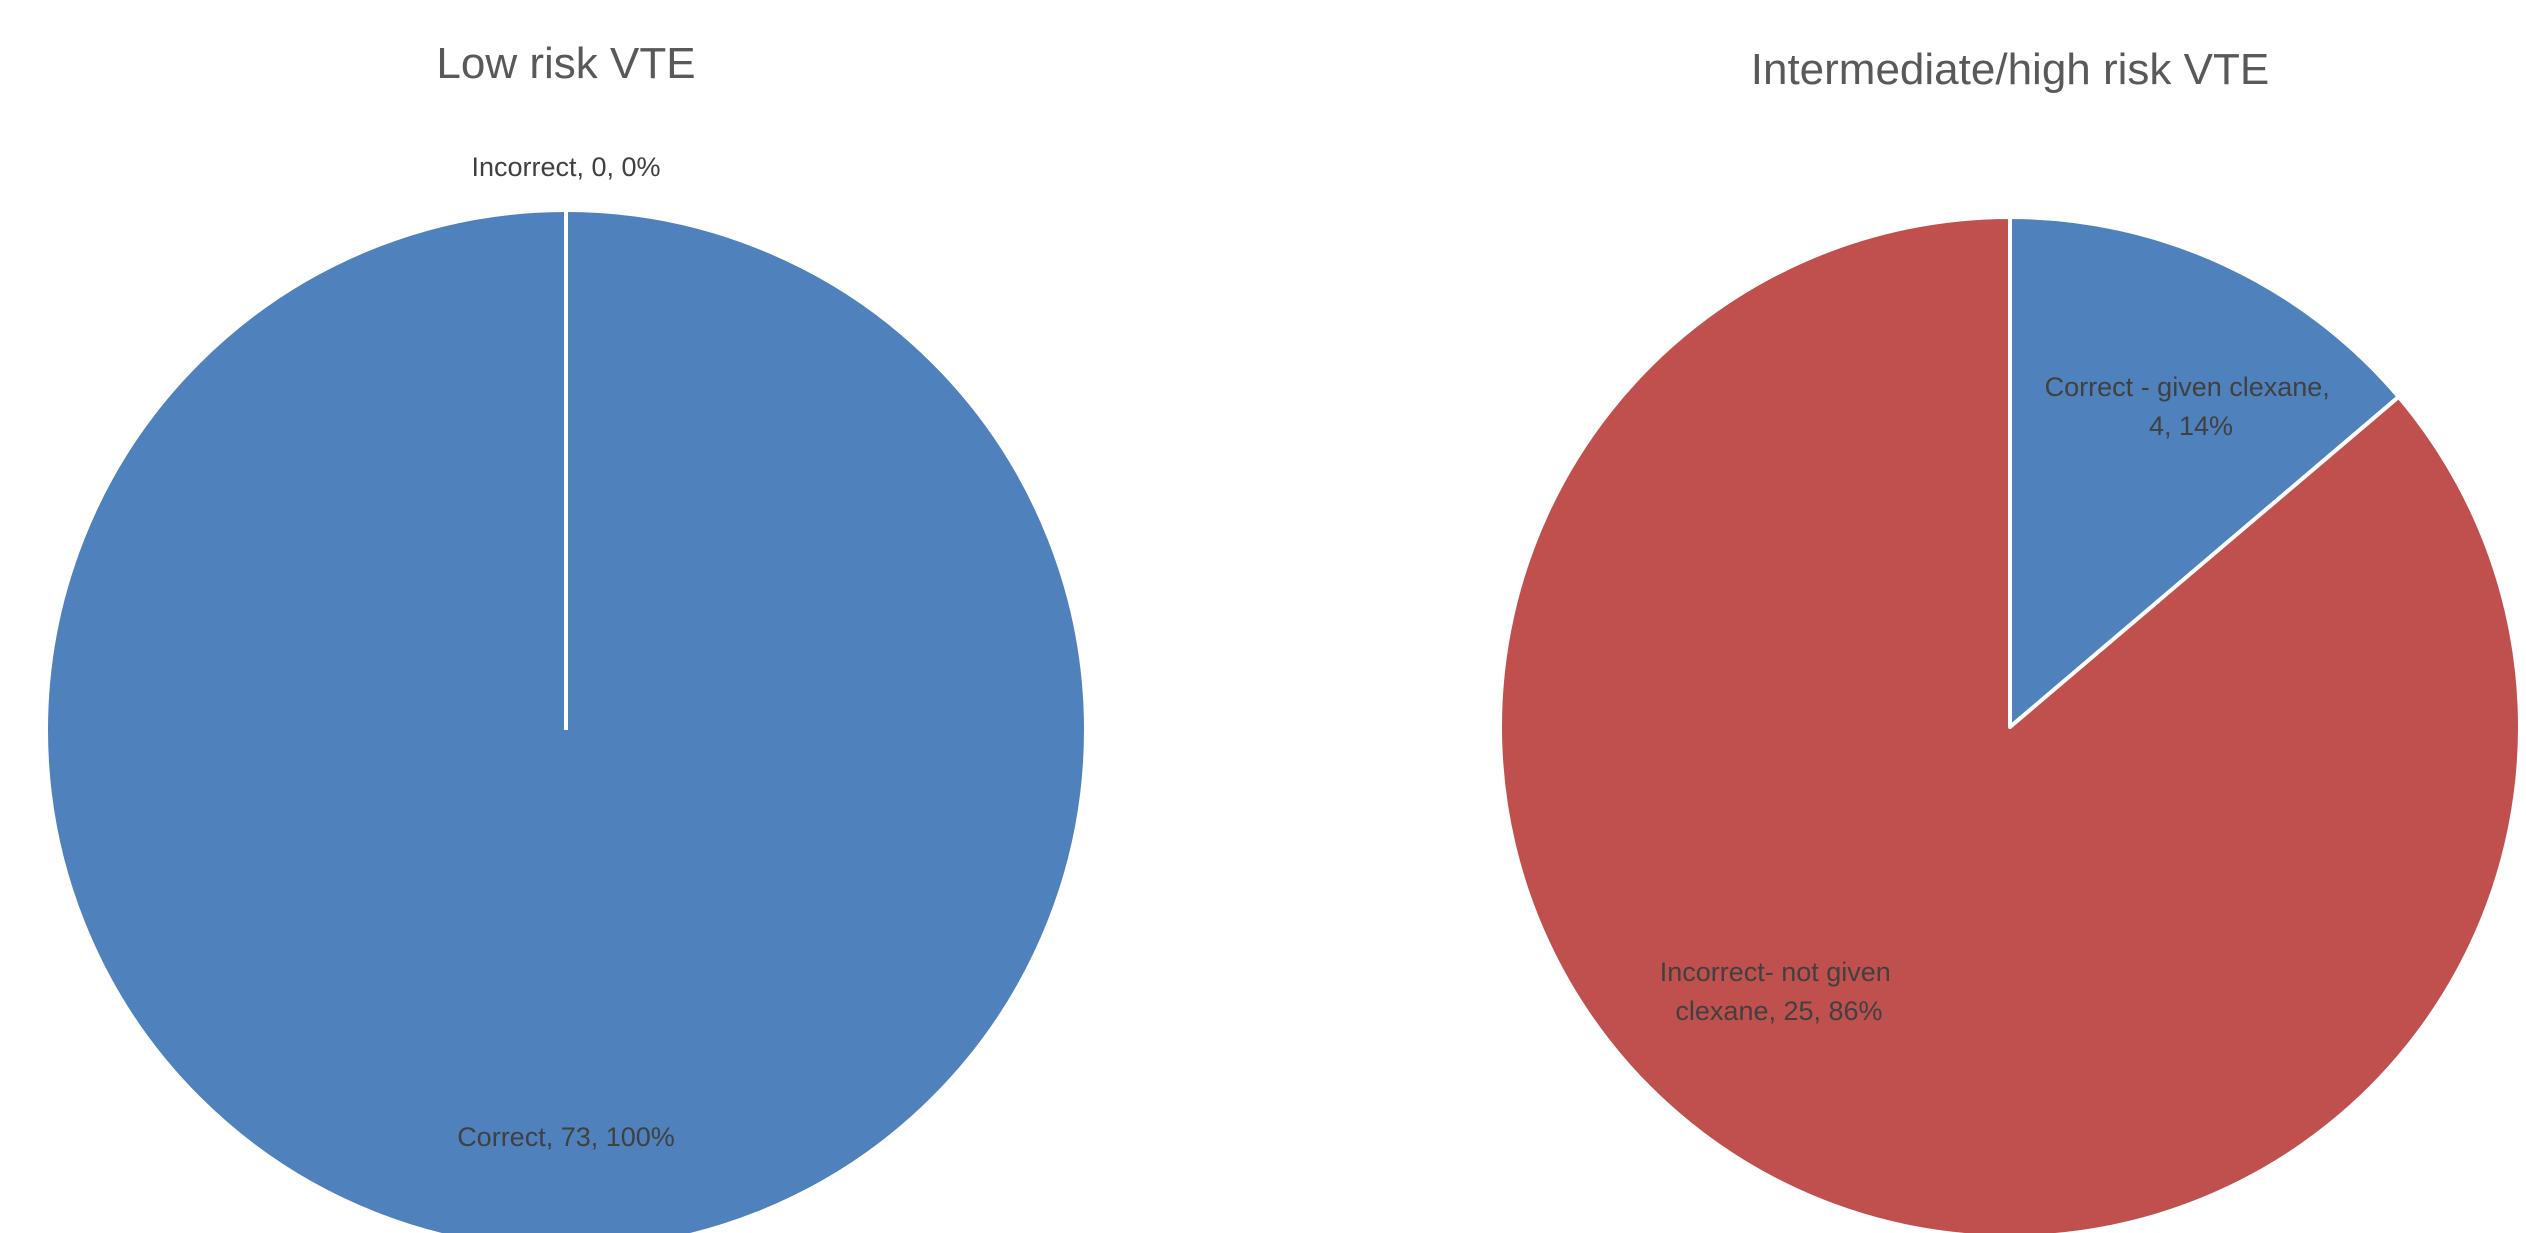 This screenshot has height=1233, width=2526. What do you see at coordinates (2010, 69) in the screenshot?
I see `chart-title-intermediate-high-risk: Intermediate/high risk VTE` at bounding box center [2010, 69].